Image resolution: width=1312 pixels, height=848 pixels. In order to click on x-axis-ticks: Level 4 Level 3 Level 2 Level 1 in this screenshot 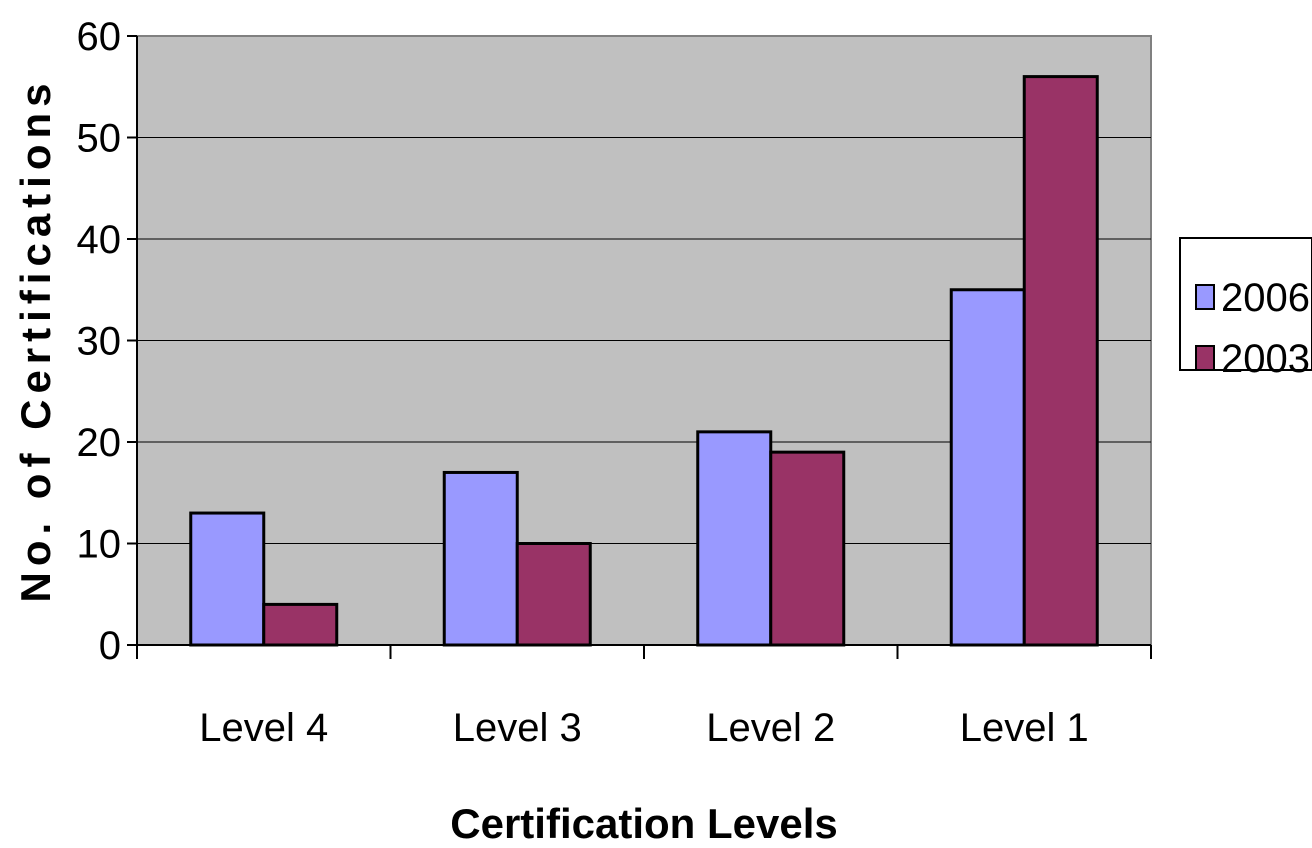, I will do `click(644, 697)`.